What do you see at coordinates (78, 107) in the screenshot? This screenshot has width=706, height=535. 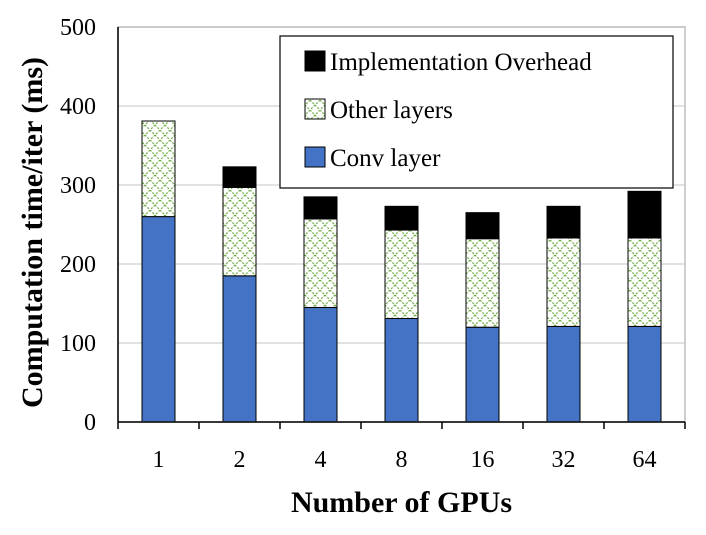 I see `y-tick-label: 400` at bounding box center [78, 107].